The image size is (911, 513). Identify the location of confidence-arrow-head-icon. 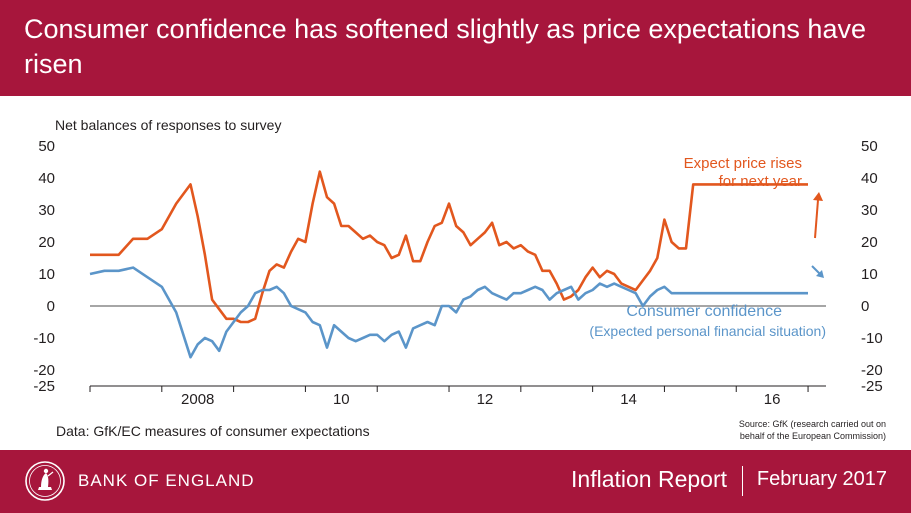
(820, 274).